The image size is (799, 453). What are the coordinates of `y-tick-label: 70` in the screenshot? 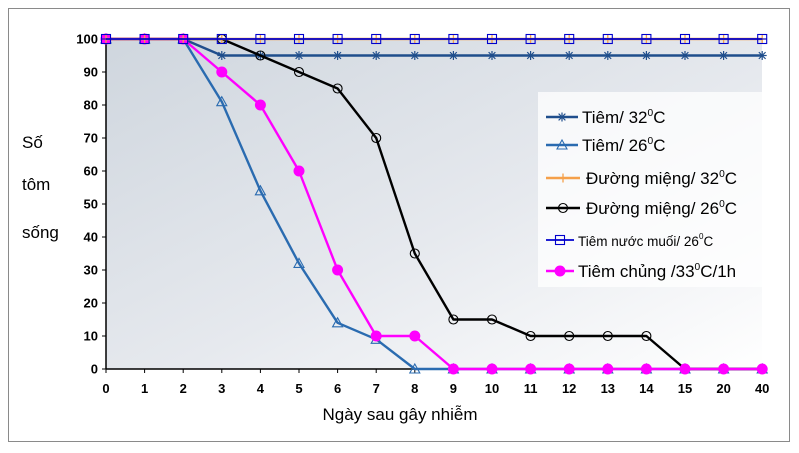 It's located at (91, 138).